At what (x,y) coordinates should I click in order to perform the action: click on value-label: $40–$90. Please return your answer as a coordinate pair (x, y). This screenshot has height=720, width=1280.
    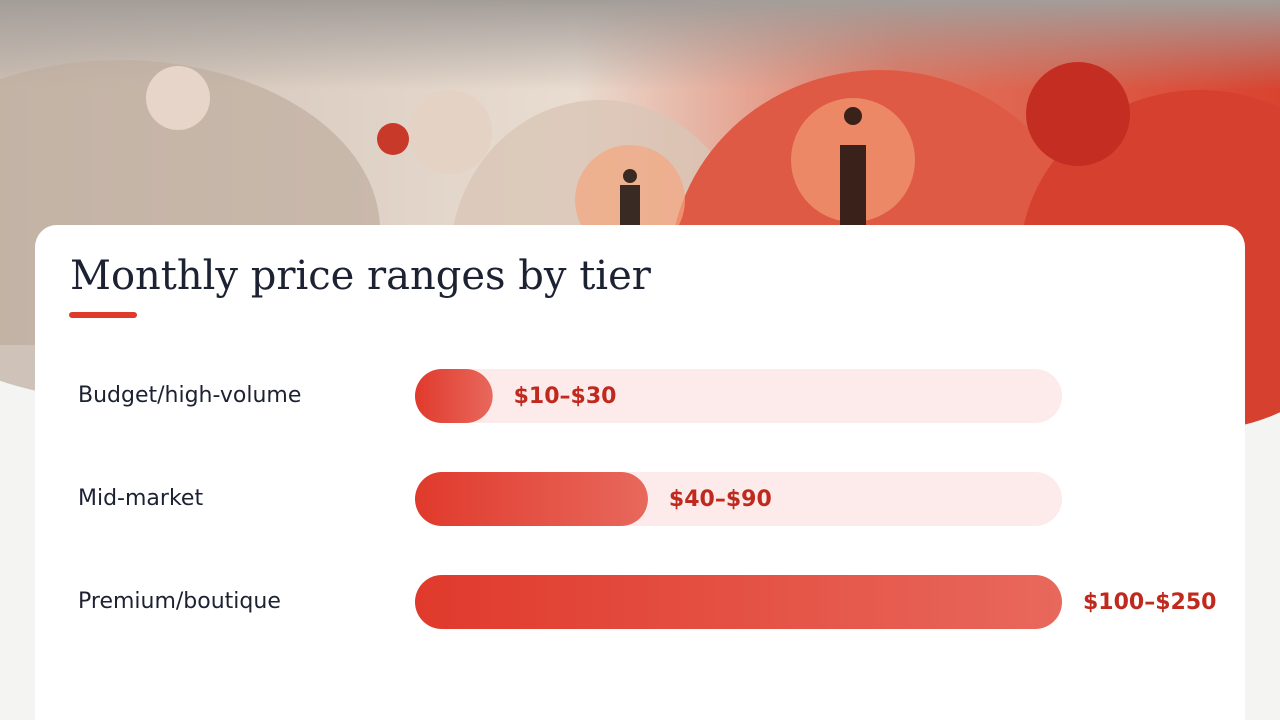
    Looking at the image, I should click on (720, 499).